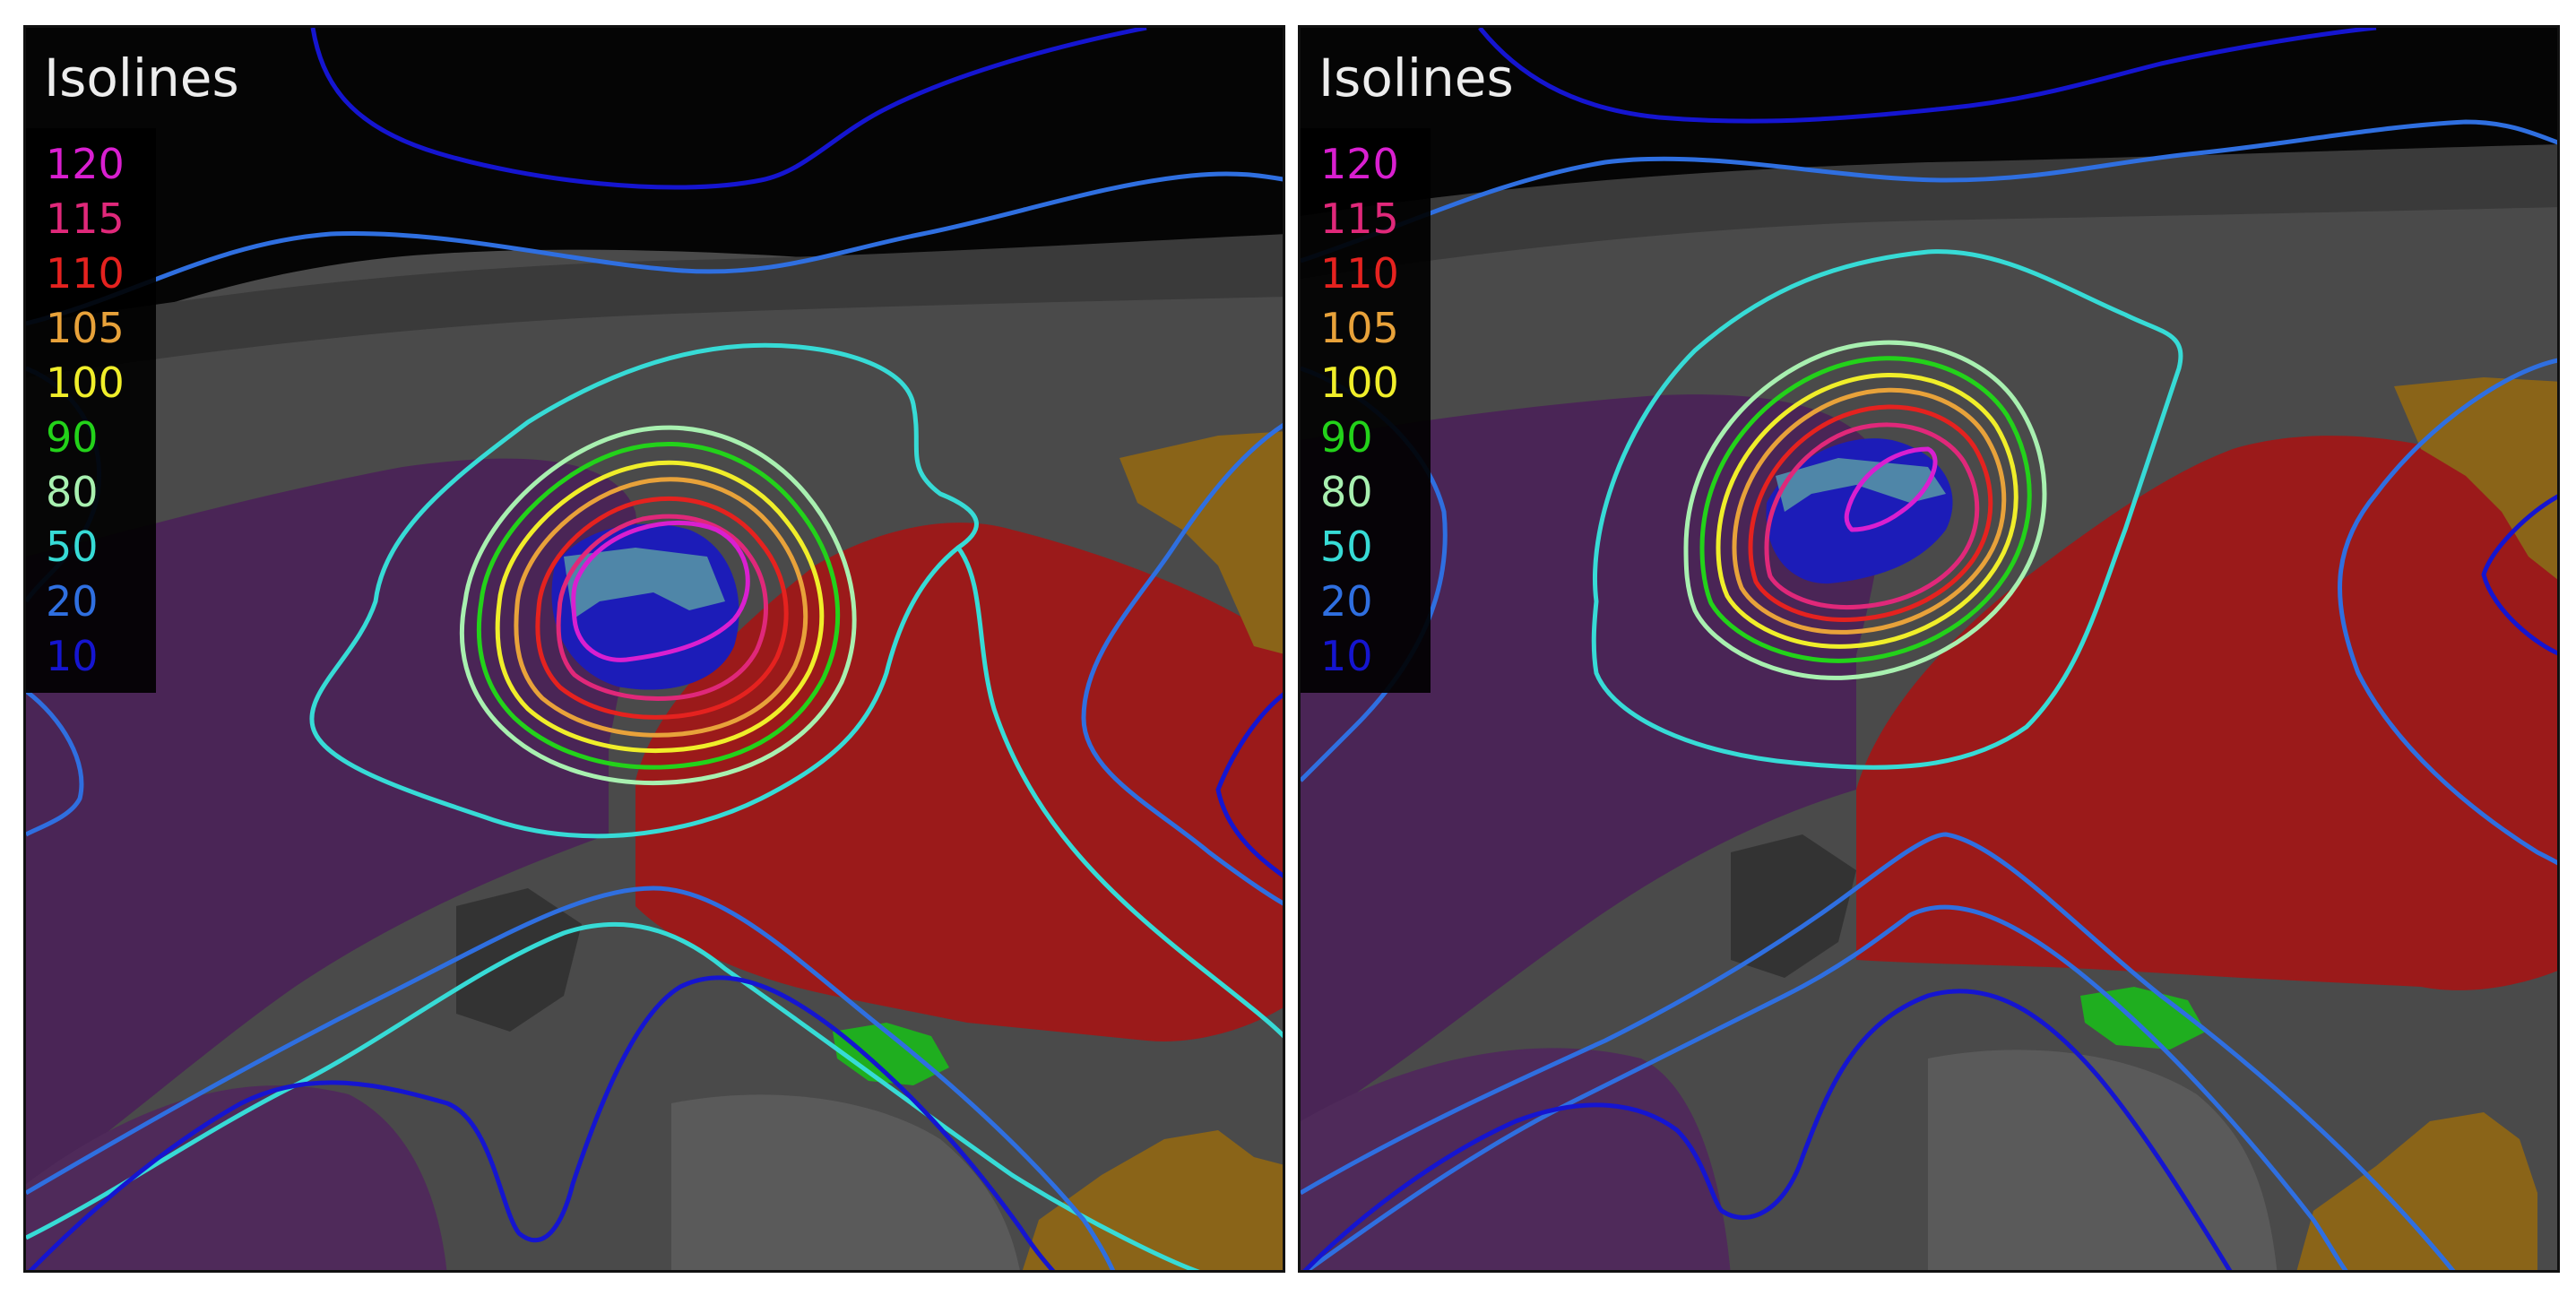 The height and width of the screenshot is (1296, 2576). I want to click on isoline-20-right-loop, so click(2447, 612).